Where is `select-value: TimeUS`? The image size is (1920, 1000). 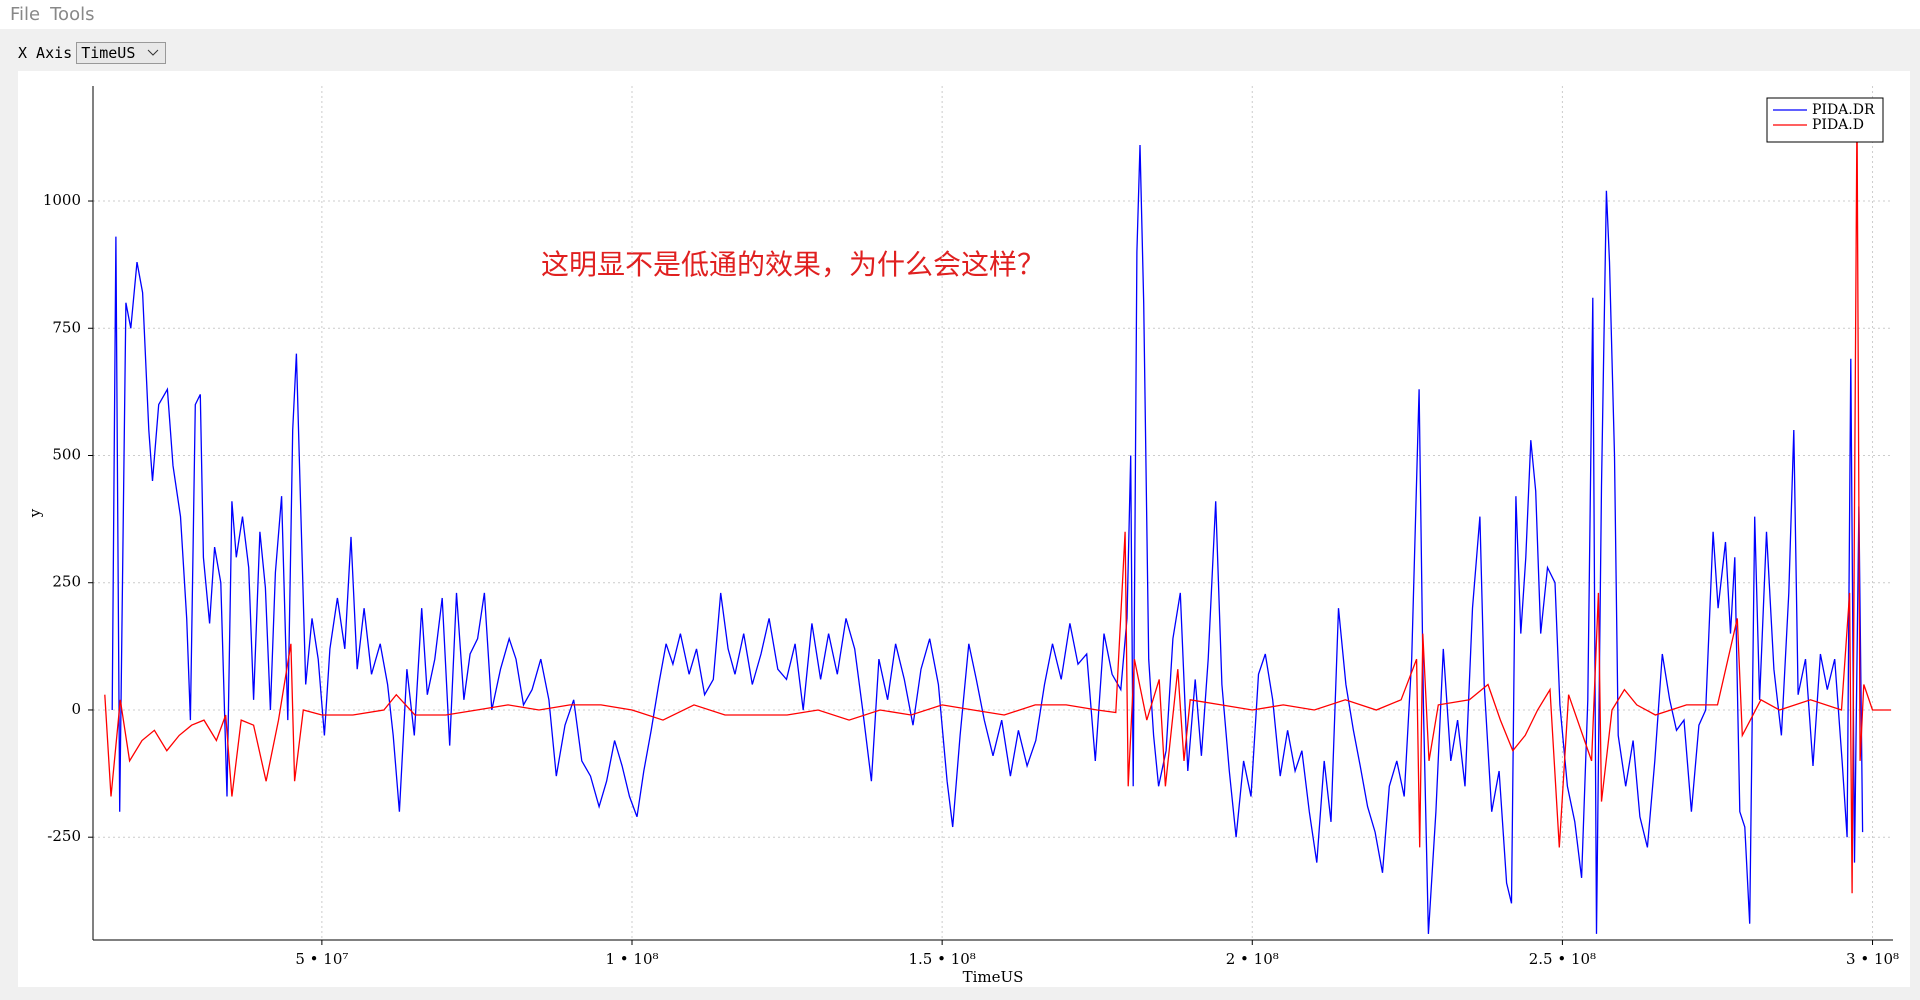 select-value: TimeUS is located at coordinates (108, 53).